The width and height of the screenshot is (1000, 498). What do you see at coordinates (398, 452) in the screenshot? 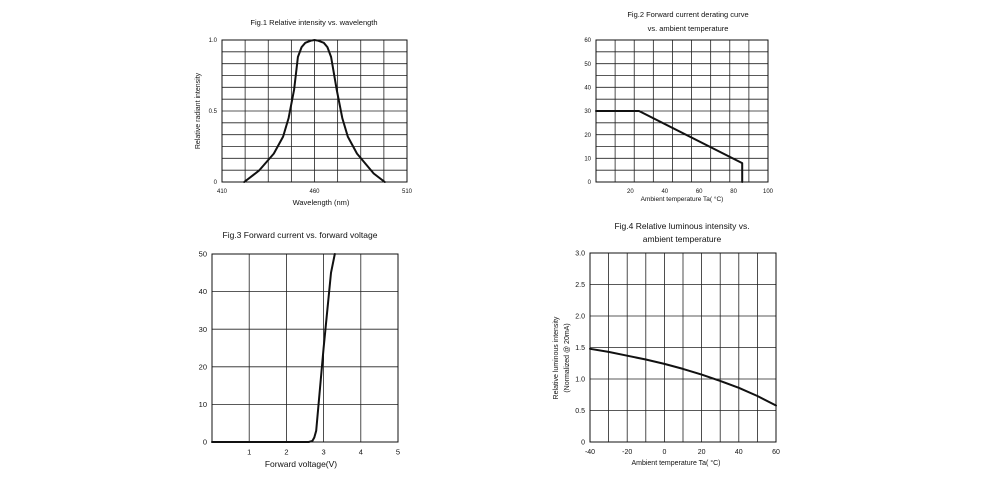
I see `x-tick-label: 5` at bounding box center [398, 452].